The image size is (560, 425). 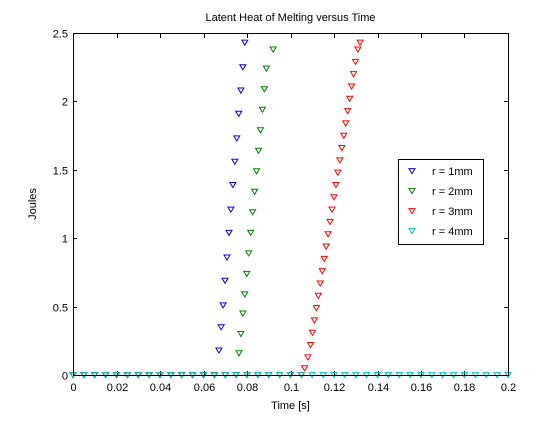 What do you see at coordinates (452, 172) in the screenshot?
I see `legend-label: r = 1mm` at bounding box center [452, 172].